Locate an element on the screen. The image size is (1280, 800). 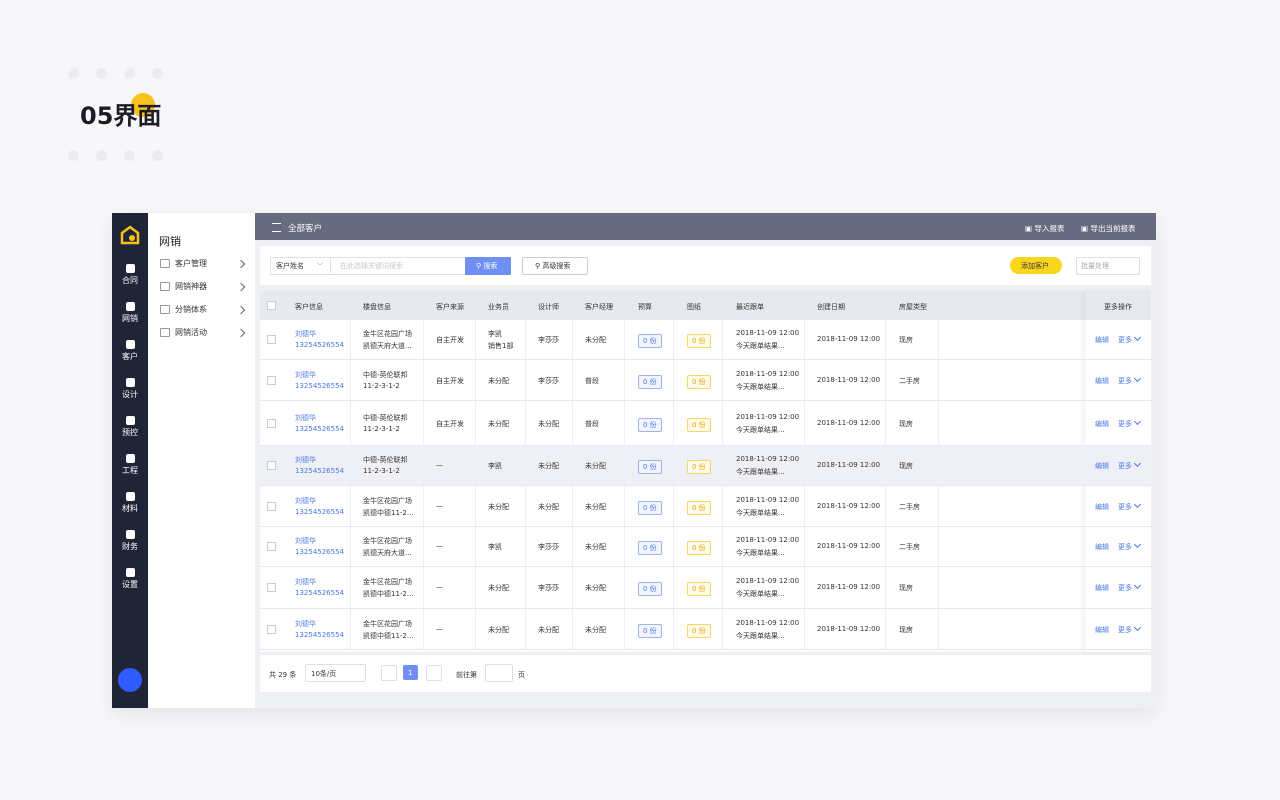
row-divider is located at coordinates (705, 485).